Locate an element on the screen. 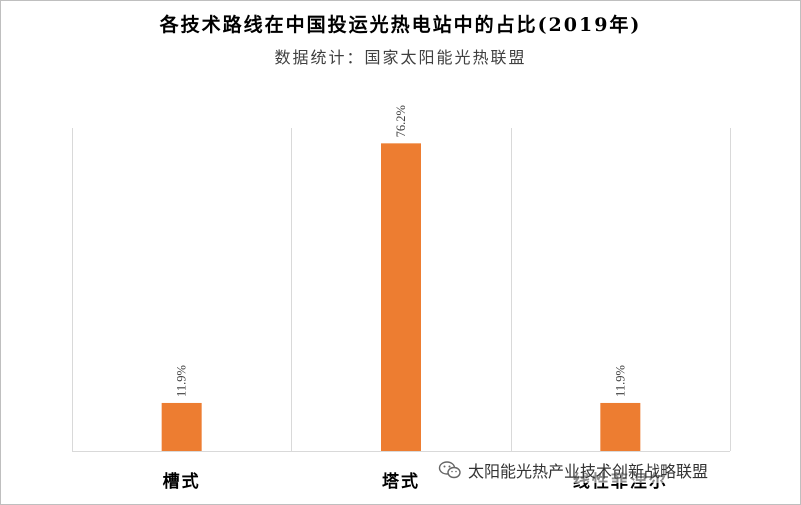 The width and height of the screenshot is (801, 505). category-label: 塔式 is located at coordinates (401, 481).